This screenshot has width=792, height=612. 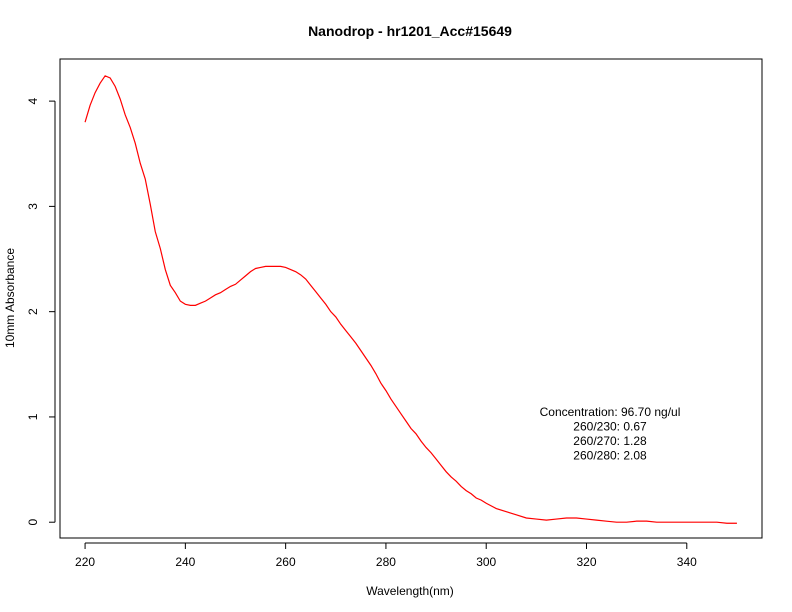 I want to click on x-tick-label: 220, so click(x=85, y=562).